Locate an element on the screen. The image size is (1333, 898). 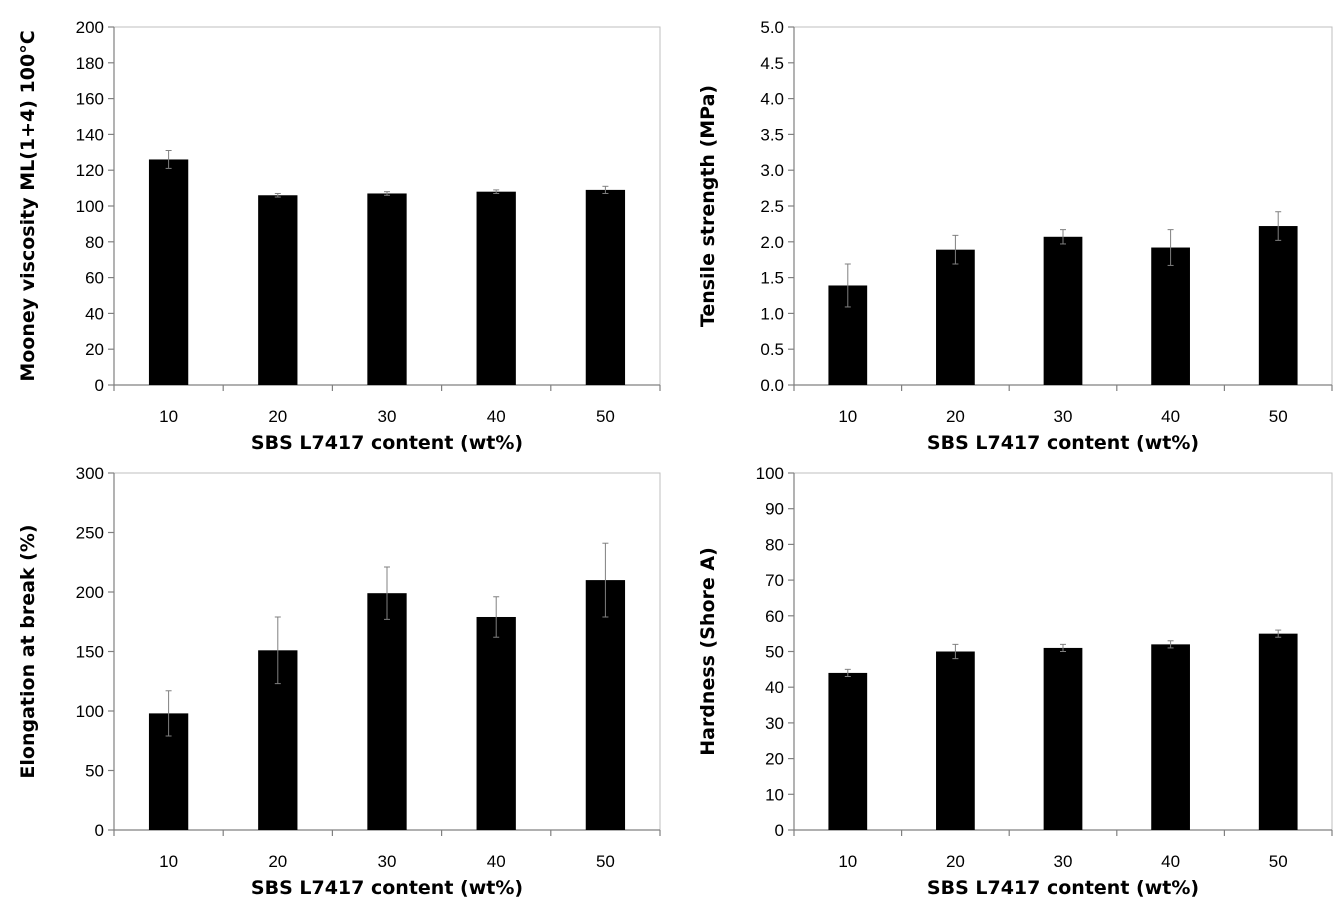
y-tick-label: 10 is located at coordinates (774, 794).